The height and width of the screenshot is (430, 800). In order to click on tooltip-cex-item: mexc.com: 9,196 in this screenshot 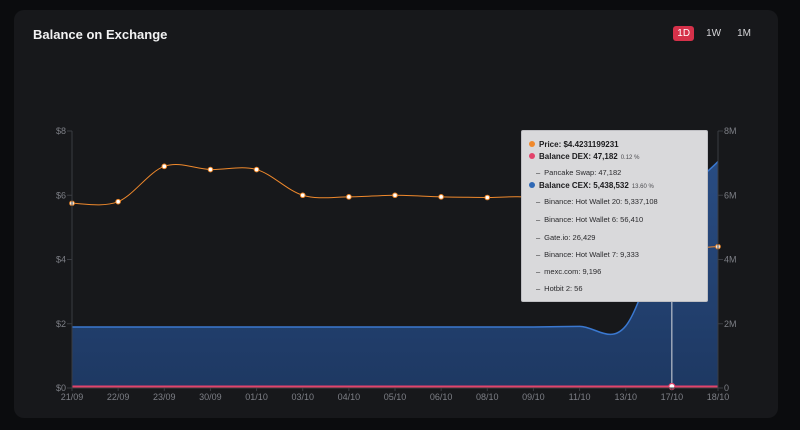, I will do `click(568, 271)`.